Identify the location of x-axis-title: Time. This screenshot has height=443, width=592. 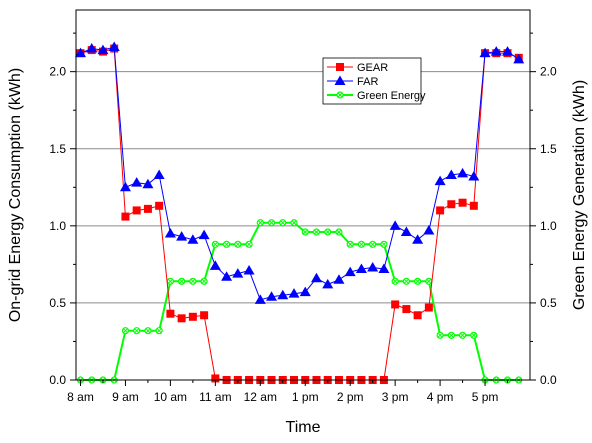
(303, 427).